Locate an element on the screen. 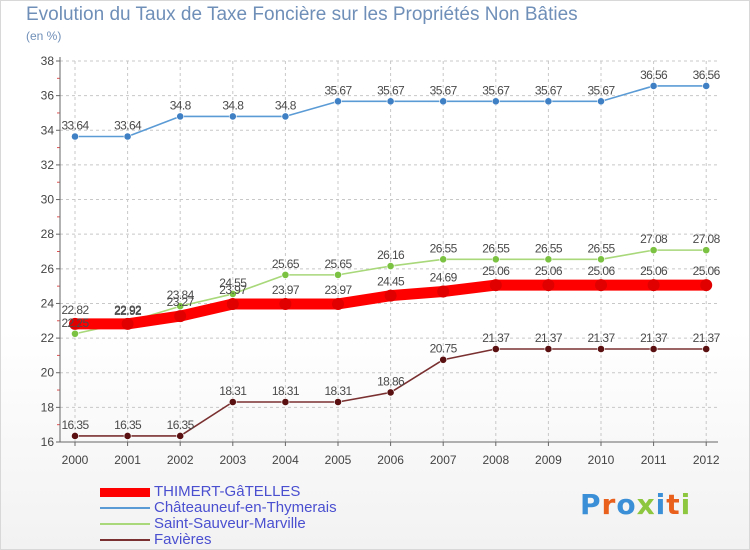 The image size is (750, 550). data-label: 24.45 is located at coordinates (391, 282).